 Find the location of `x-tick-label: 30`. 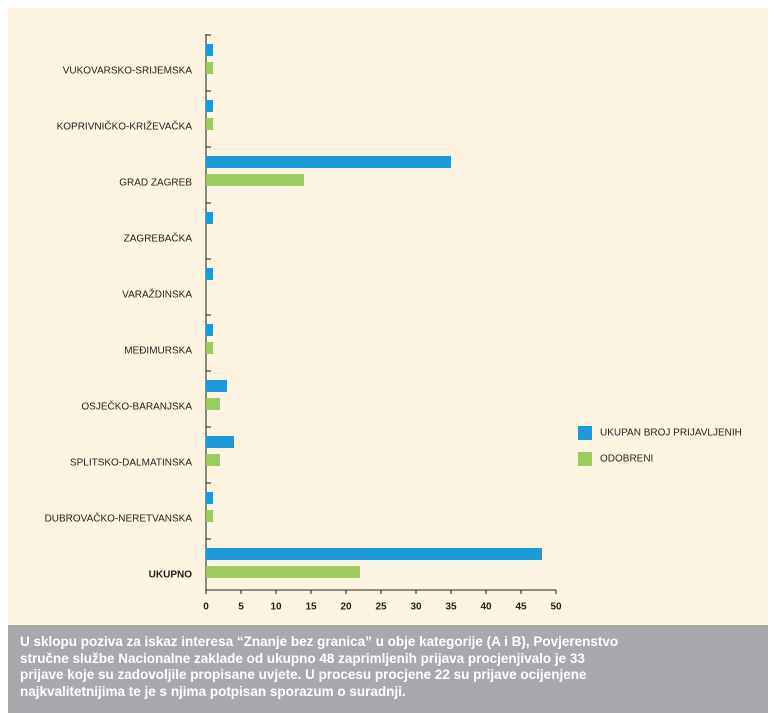

x-tick-label: 30 is located at coordinates (416, 607).